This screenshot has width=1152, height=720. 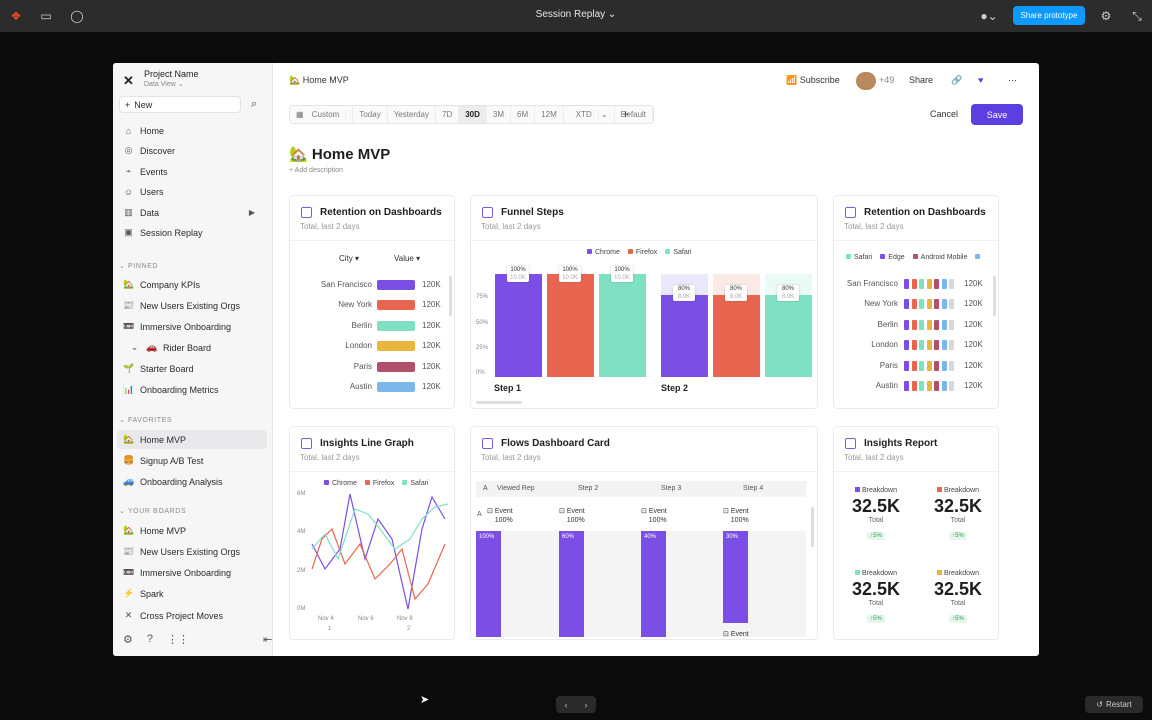 I want to click on collapse-icon: ⤡, so click(x=1137, y=15).